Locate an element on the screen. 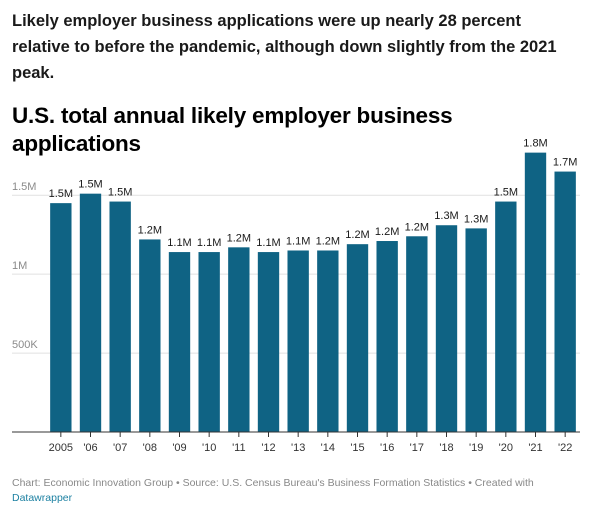 The image size is (591, 510). x-tick-label: '14 is located at coordinates (328, 448).